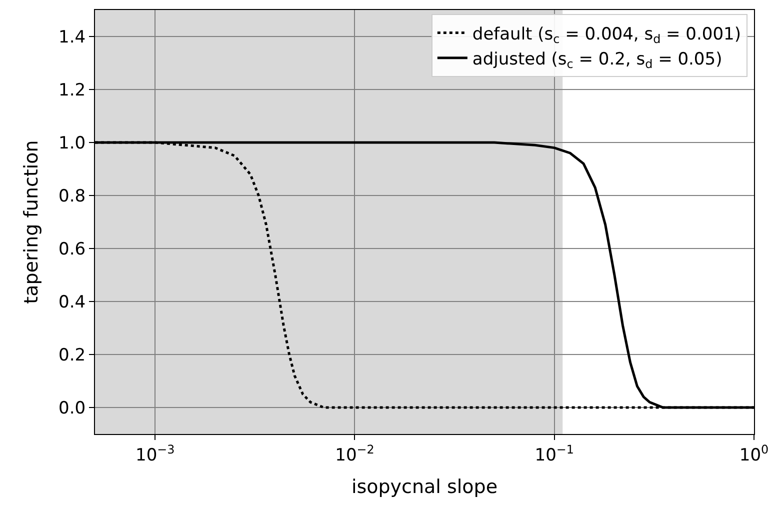 The height and width of the screenshot is (509, 779). Describe the element at coordinates (597, 61) in the screenshot. I see `legend-label: adjusted (s$_{c}$ = 0.2, s$_{d}$ = 0.05)` at that location.